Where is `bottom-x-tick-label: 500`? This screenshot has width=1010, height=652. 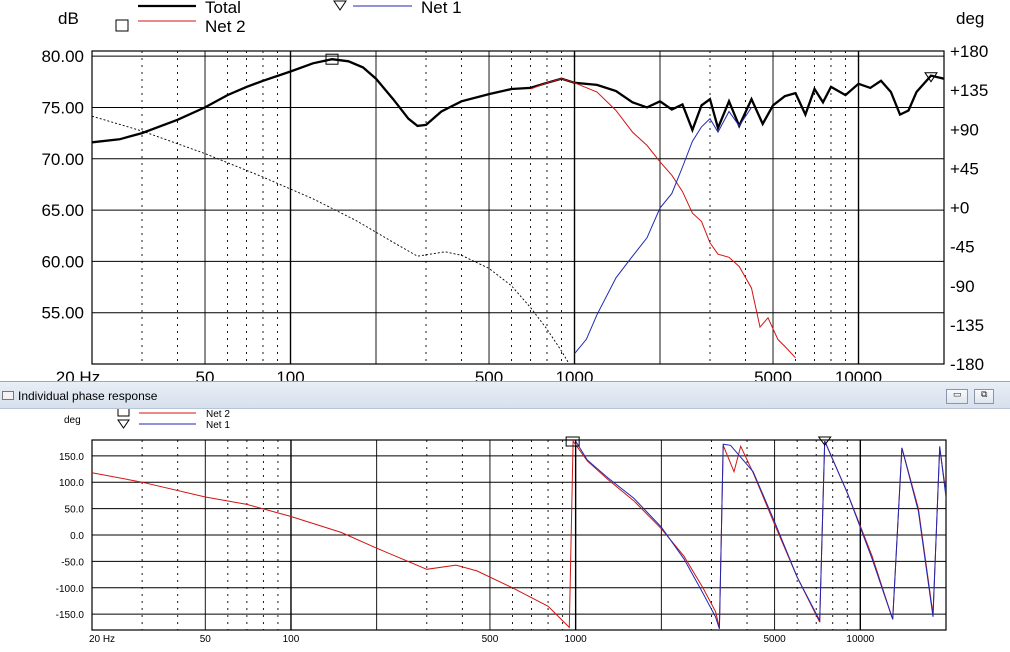 bottom-x-tick-label: 500 is located at coordinates (490, 639).